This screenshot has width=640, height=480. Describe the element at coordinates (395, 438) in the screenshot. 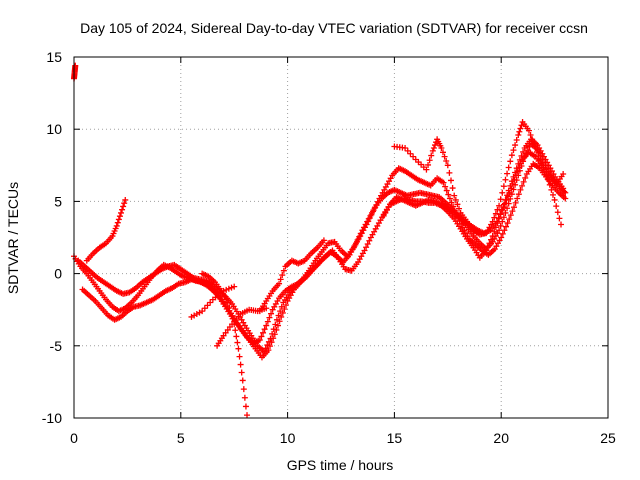

I see `x-tick-label: 15` at that location.